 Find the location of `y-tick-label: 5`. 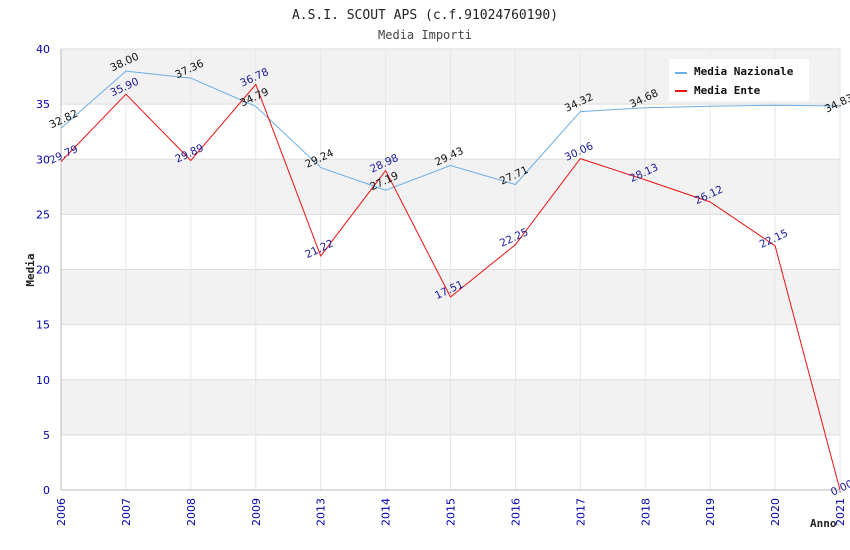

y-tick-label: 5 is located at coordinates (46, 435).